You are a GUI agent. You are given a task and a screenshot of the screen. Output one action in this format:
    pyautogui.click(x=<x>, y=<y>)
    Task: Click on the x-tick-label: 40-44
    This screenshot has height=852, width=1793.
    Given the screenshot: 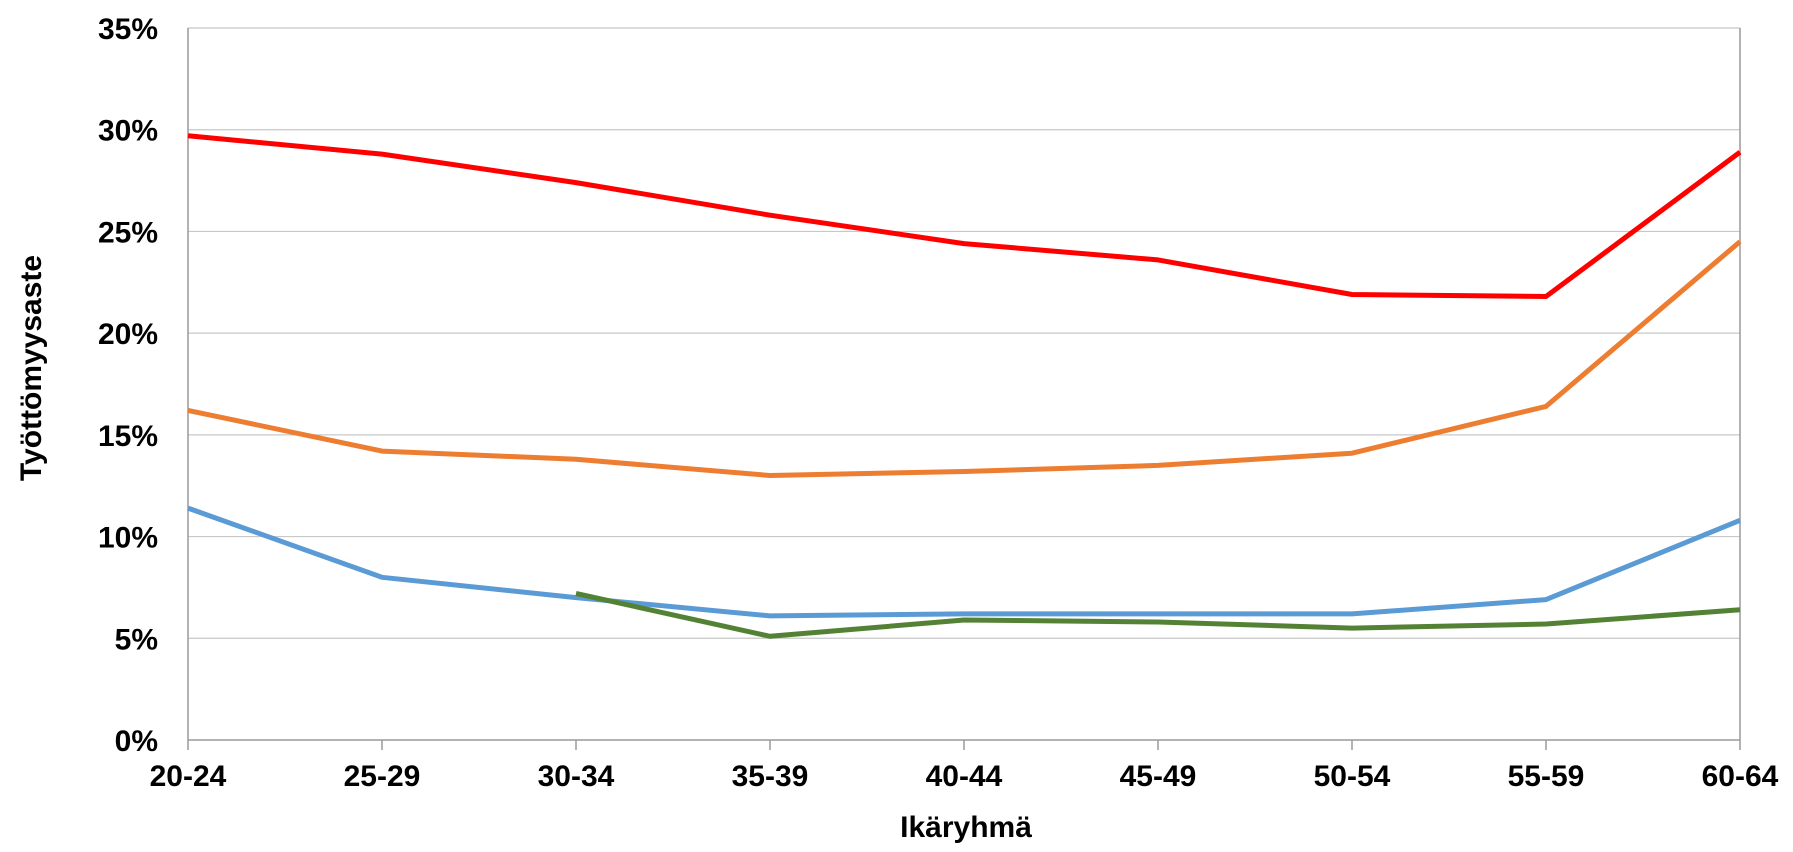 What is the action you would take?
    pyautogui.click(x=964, y=776)
    